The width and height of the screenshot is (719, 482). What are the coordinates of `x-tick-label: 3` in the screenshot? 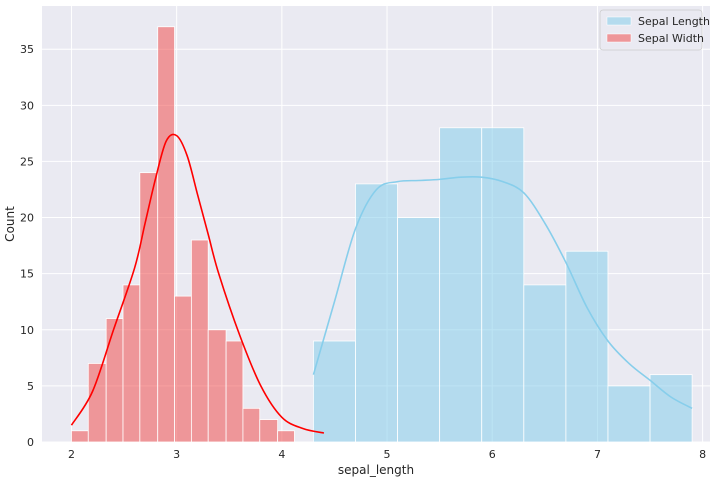 It's located at (176, 454).